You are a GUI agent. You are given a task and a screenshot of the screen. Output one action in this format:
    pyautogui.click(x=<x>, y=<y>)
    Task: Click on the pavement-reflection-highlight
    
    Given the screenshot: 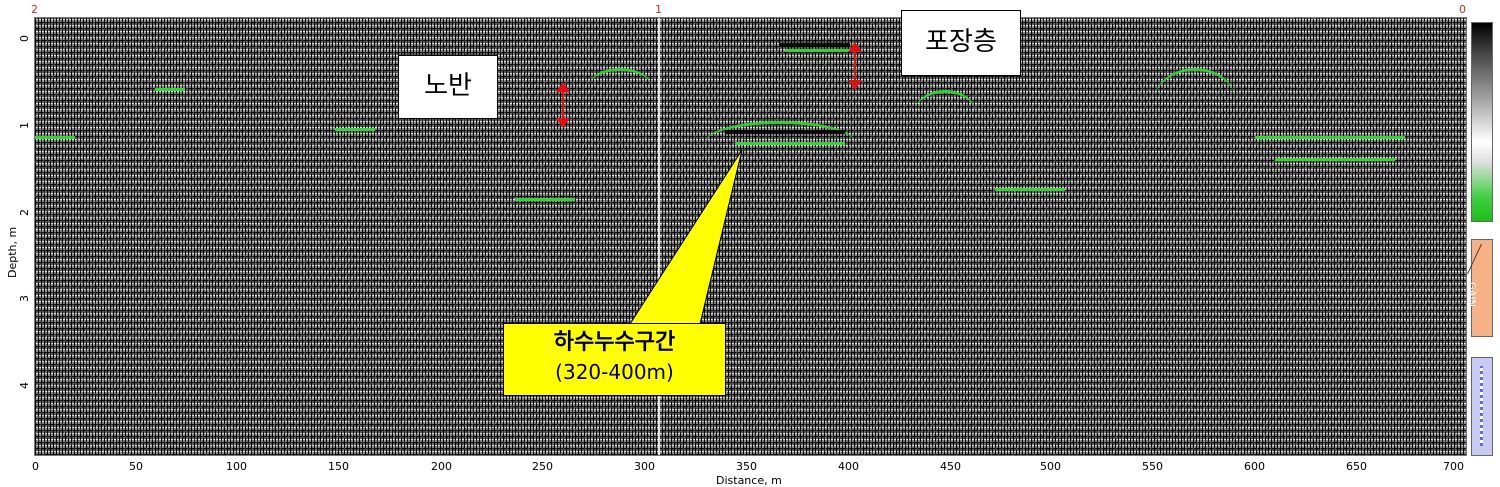 What is the action you would take?
    pyautogui.click(x=817, y=50)
    